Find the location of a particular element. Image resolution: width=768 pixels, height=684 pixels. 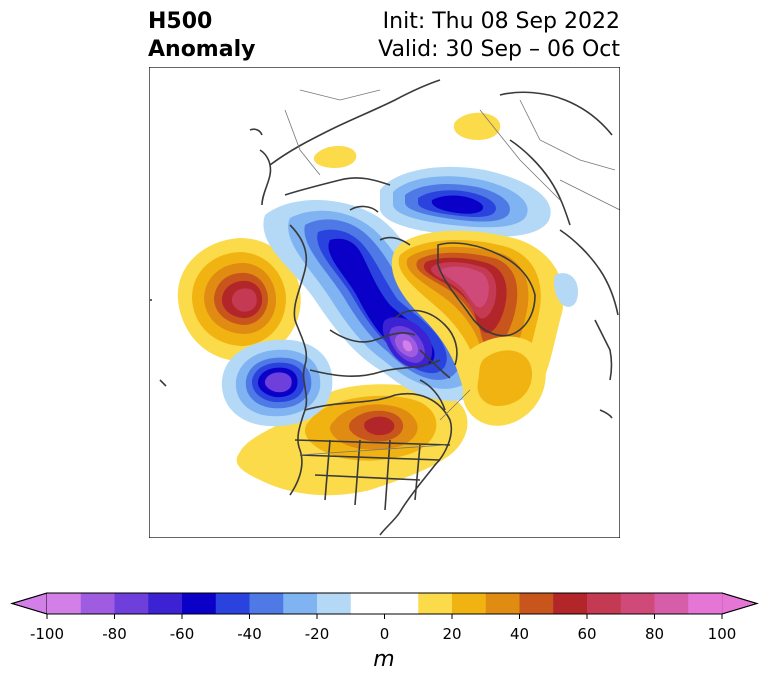

colorbar-tick-label: 60 is located at coordinates (586, 634).